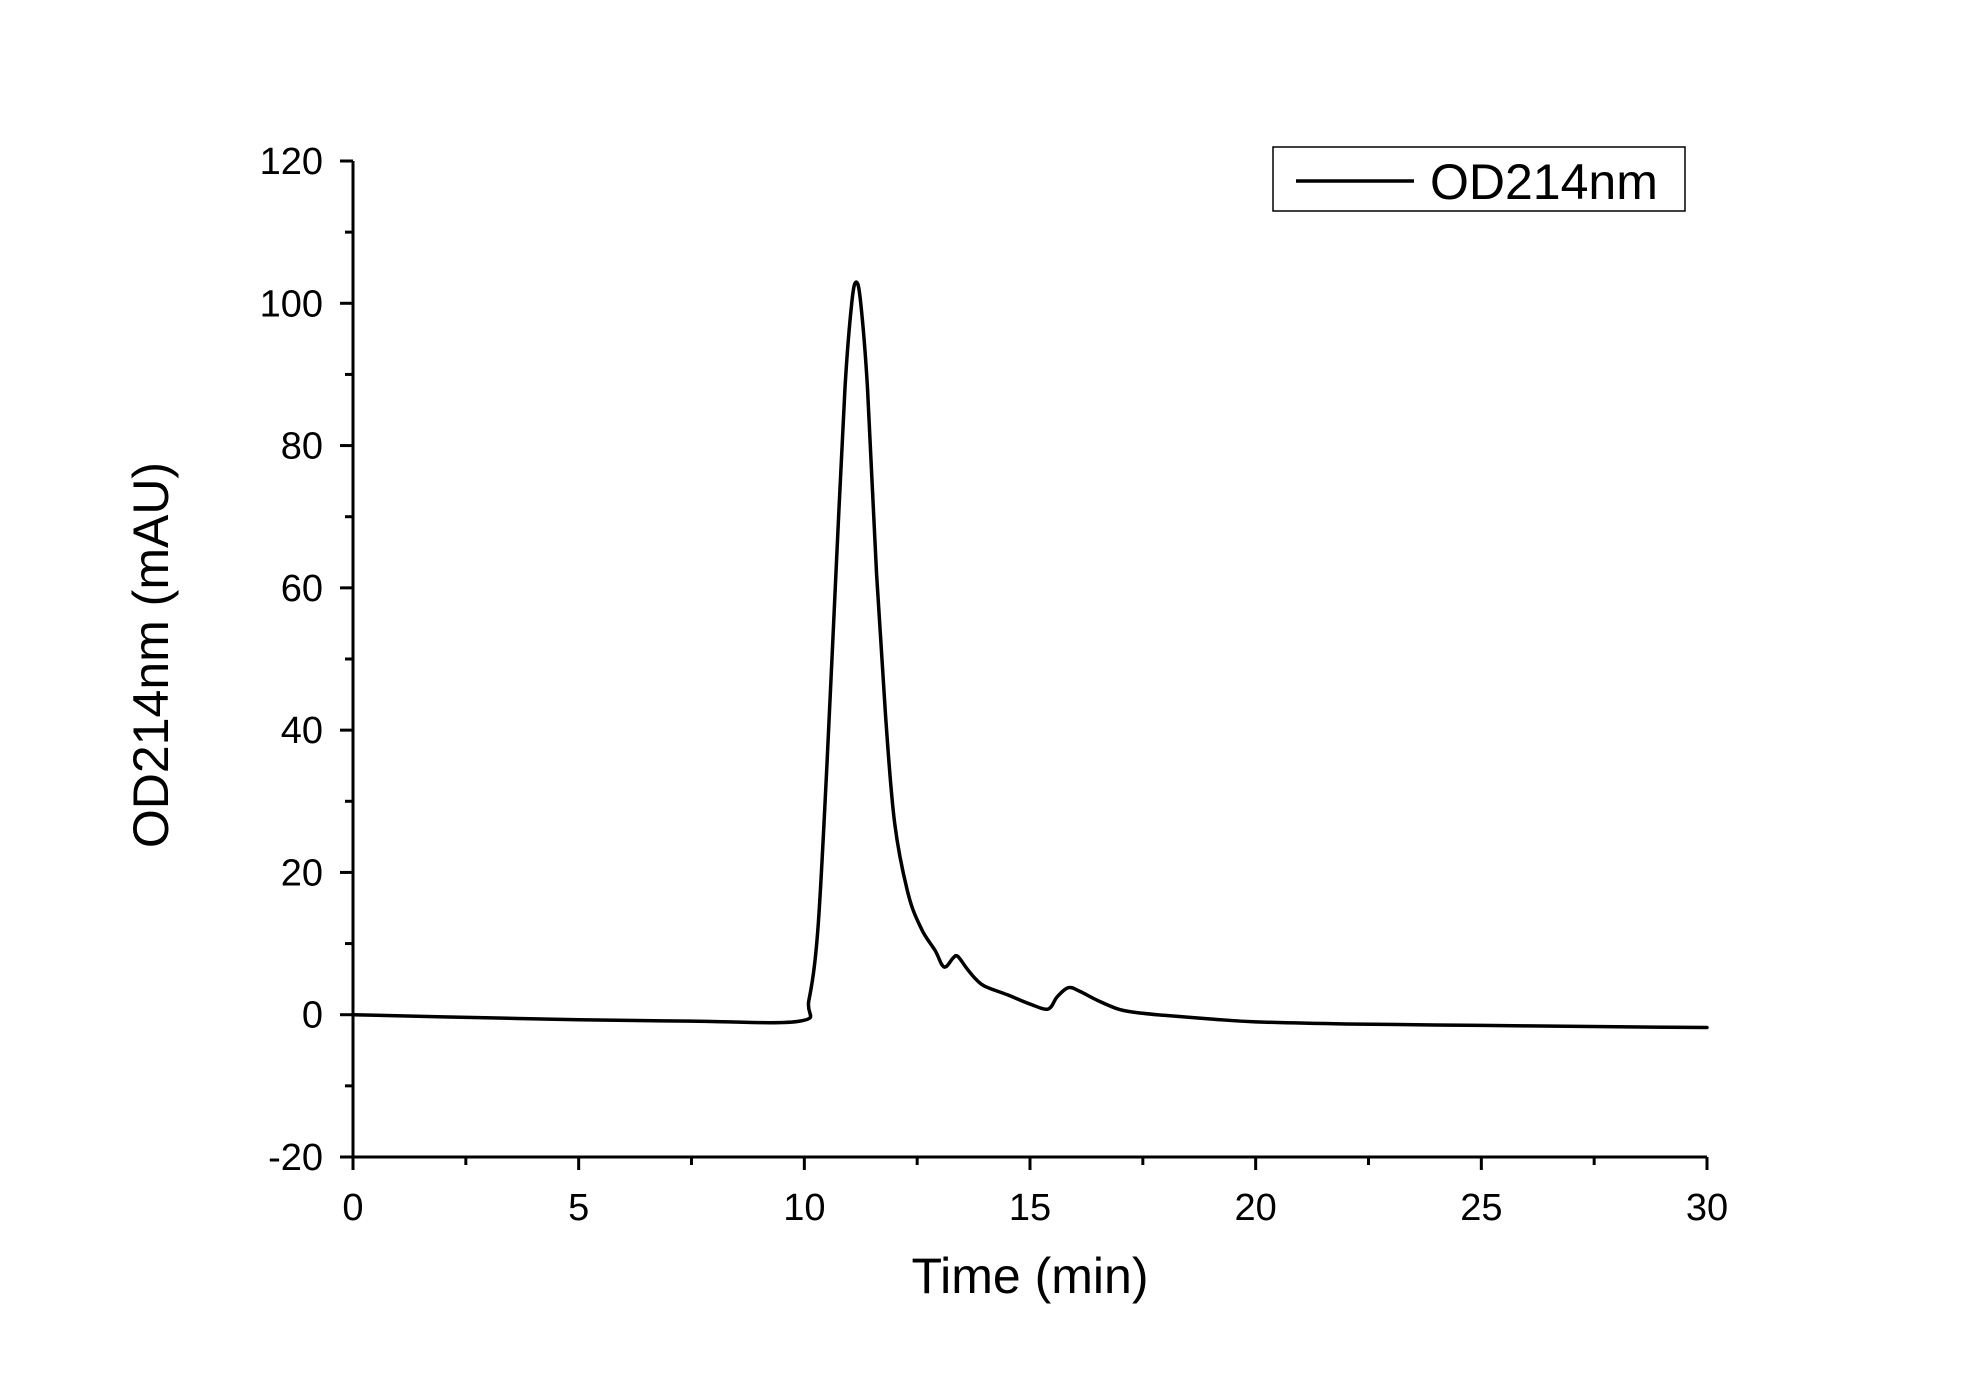 This screenshot has height=1375, width=1968. Describe the element at coordinates (302, 589) in the screenshot. I see `y-tick-label: 60` at that location.